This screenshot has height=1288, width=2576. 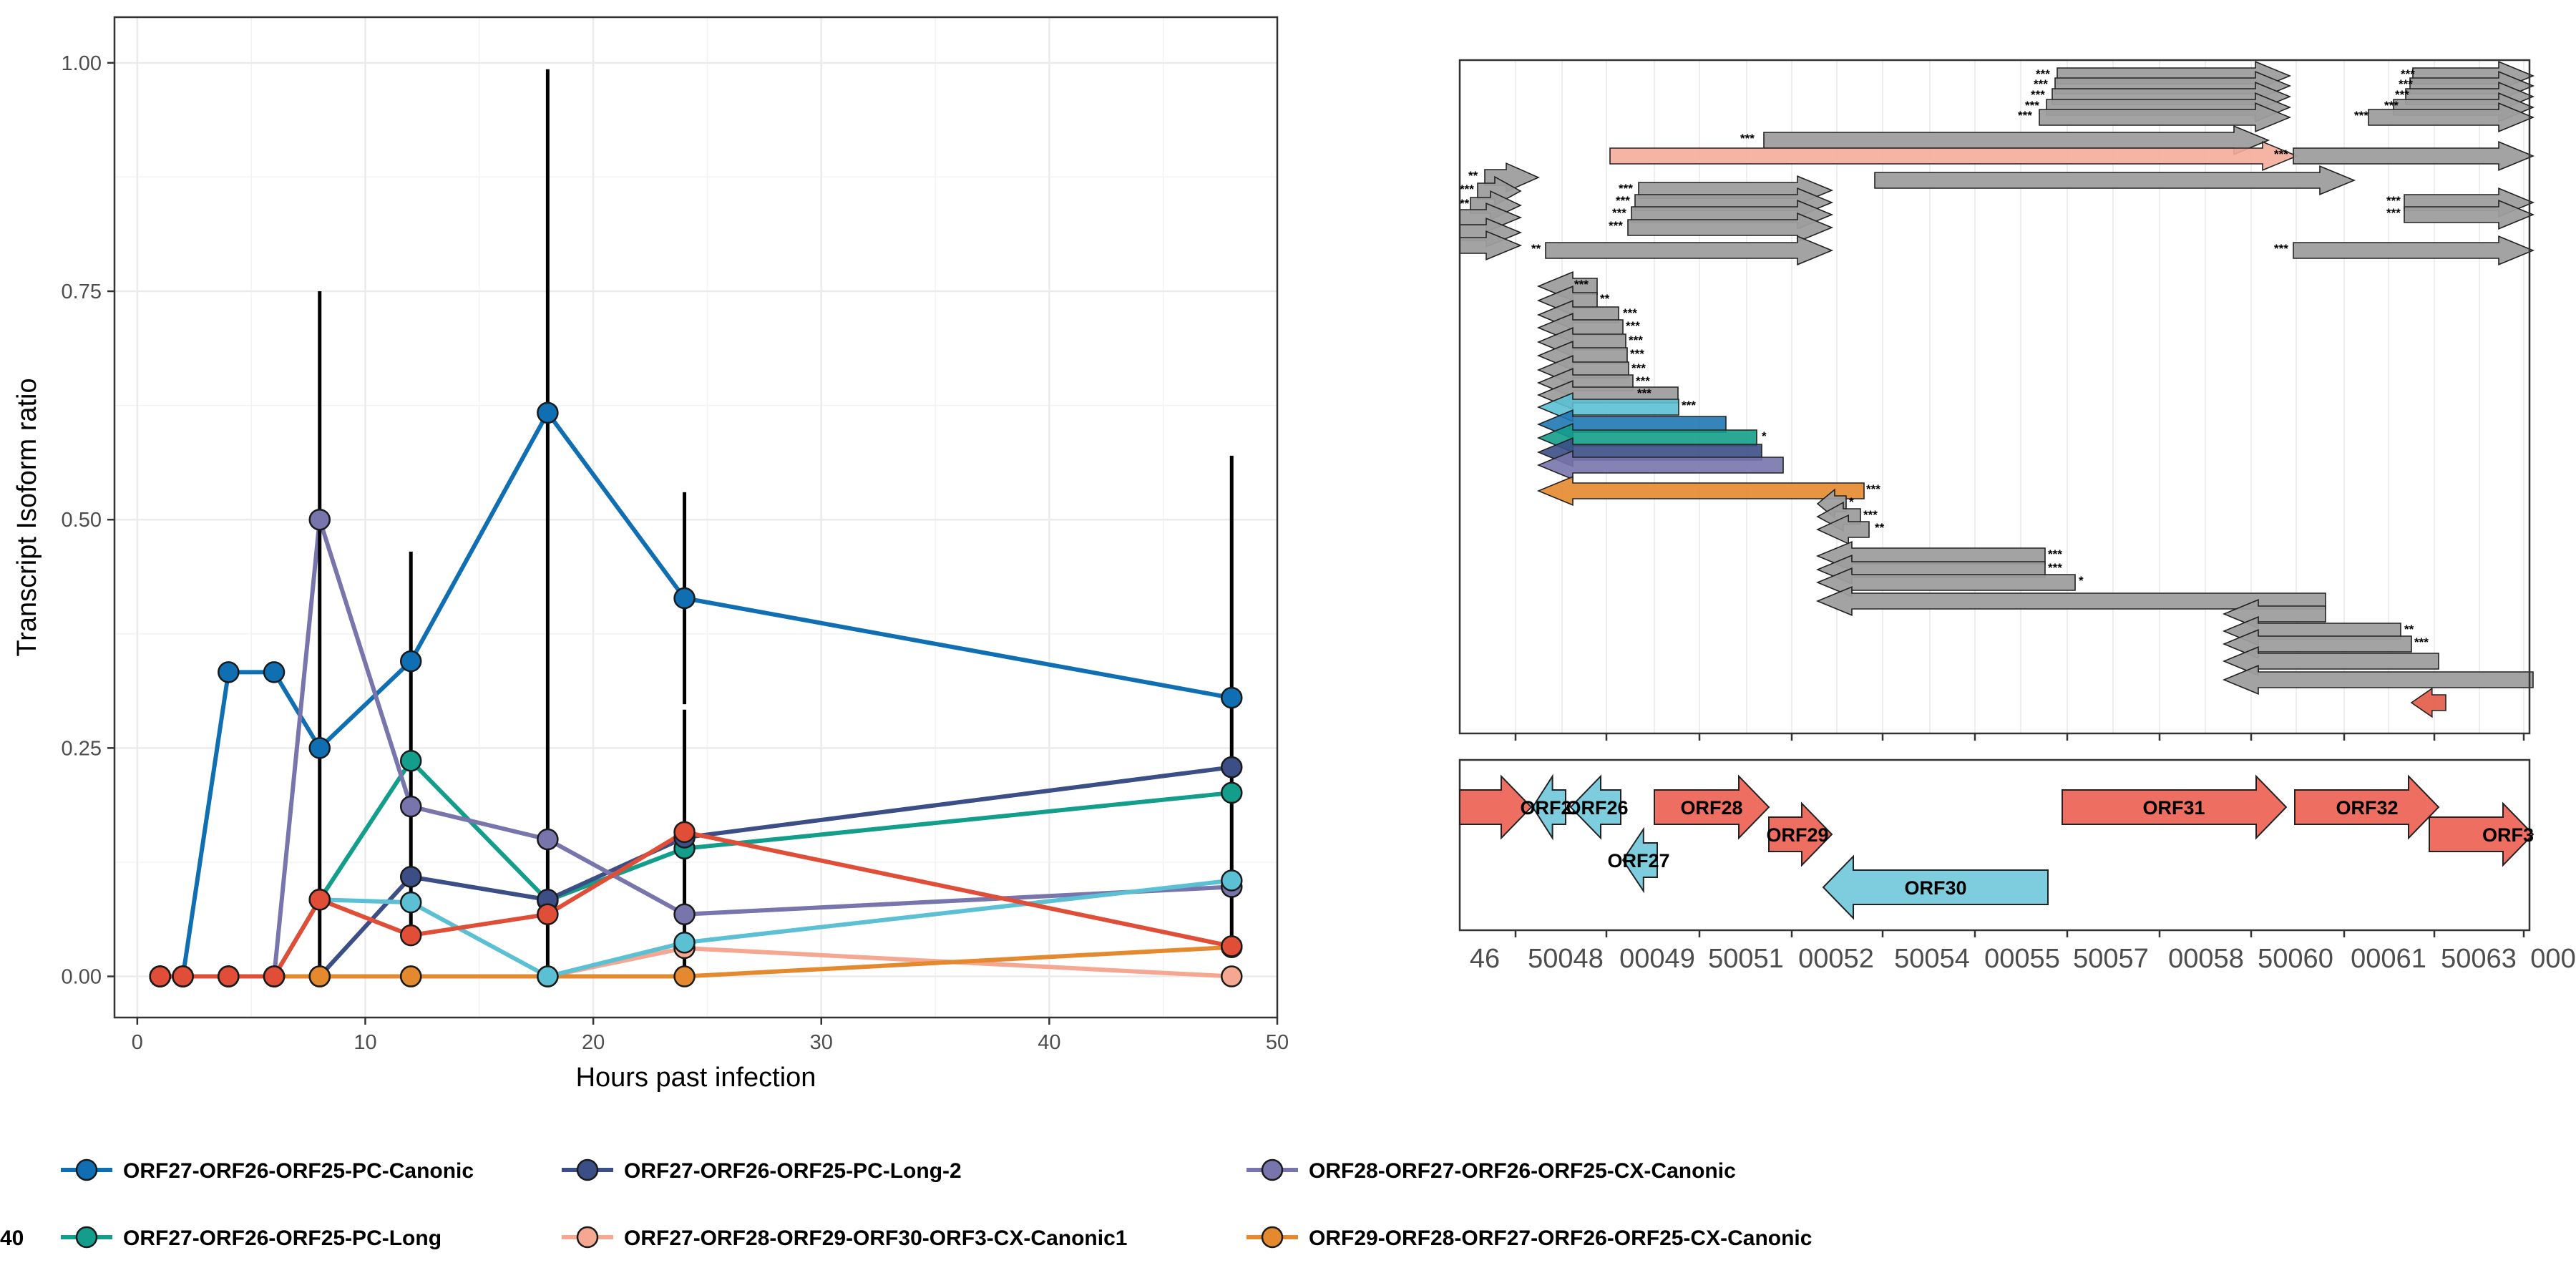 What do you see at coordinates (1932, 959) in the screenshot?
I see `coordinate-tick-label: 50054` at bounding box center [1932, 959].